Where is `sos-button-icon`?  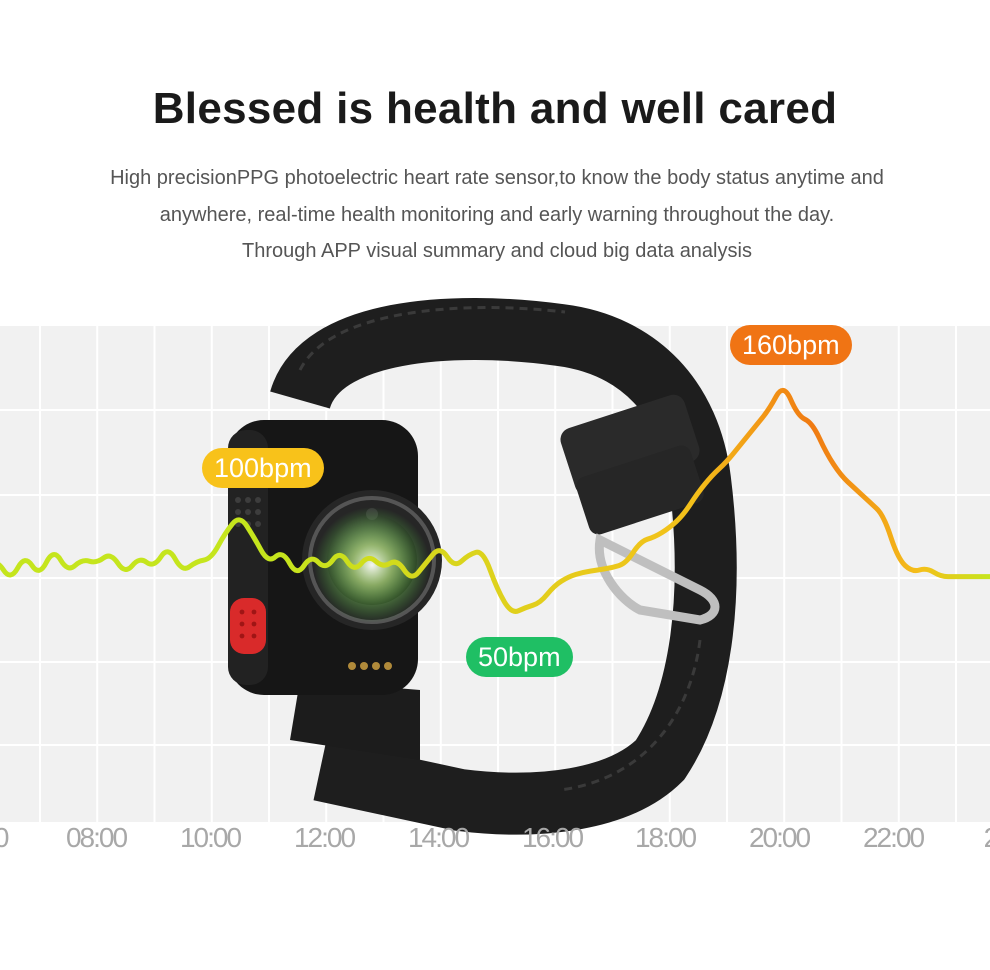 sos-button-icon is located at coordinates (248, 626).